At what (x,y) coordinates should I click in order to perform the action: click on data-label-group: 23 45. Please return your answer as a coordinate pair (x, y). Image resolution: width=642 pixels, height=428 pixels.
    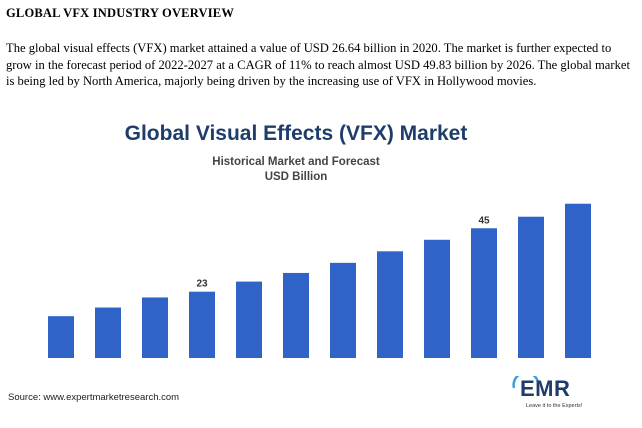
    Looking at the image, I should click on (343, 252).